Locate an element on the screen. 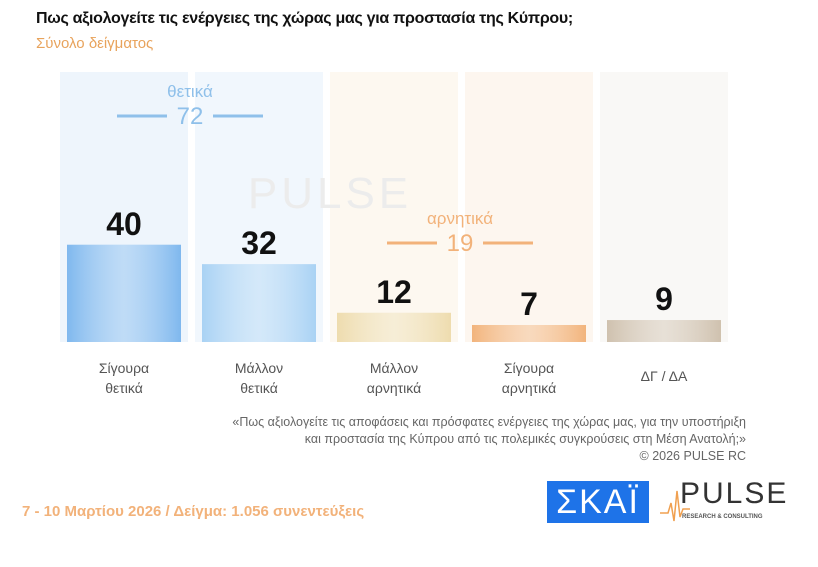 Image resolution: width=818 pixels, height=567 pixels. group-label: θετικά is located at coordinates (190, 91).